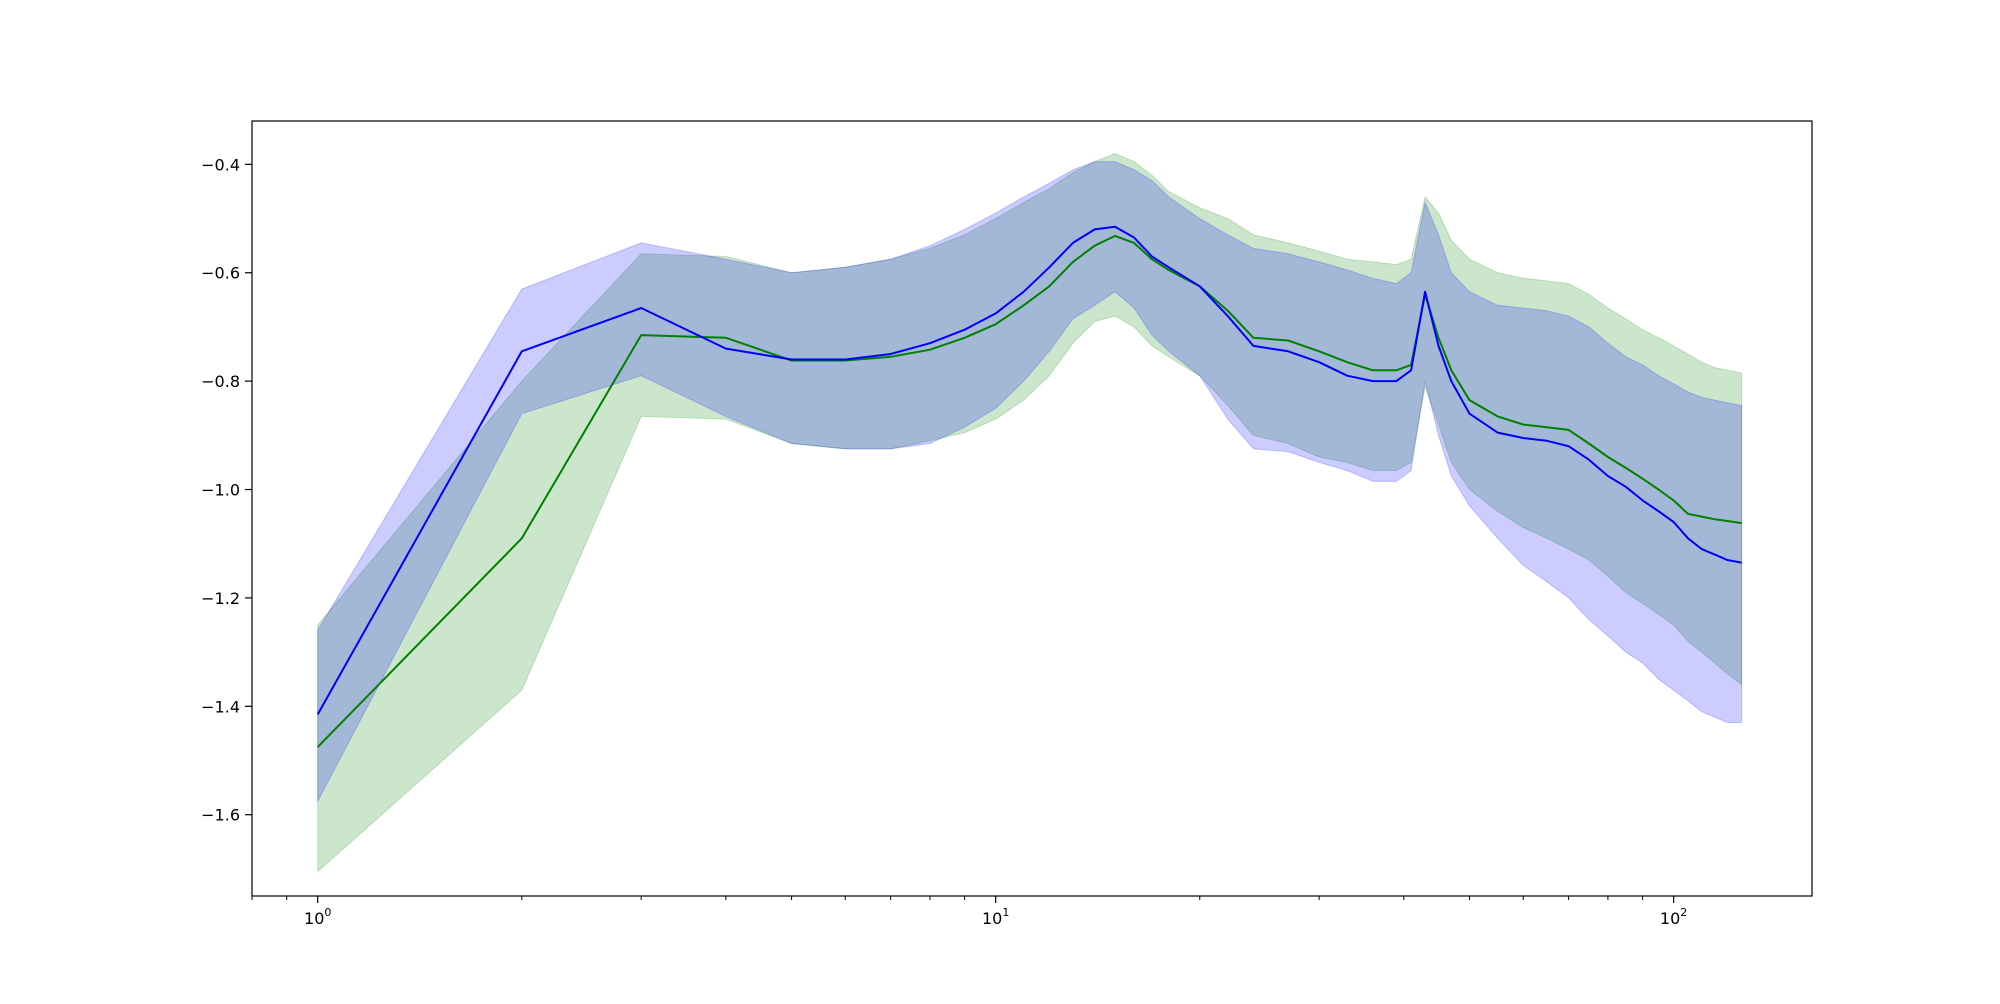 The width and height of the screenshot is (2000, 1004). I want to click on y-tick-label: −0.8, so click(220, 381).